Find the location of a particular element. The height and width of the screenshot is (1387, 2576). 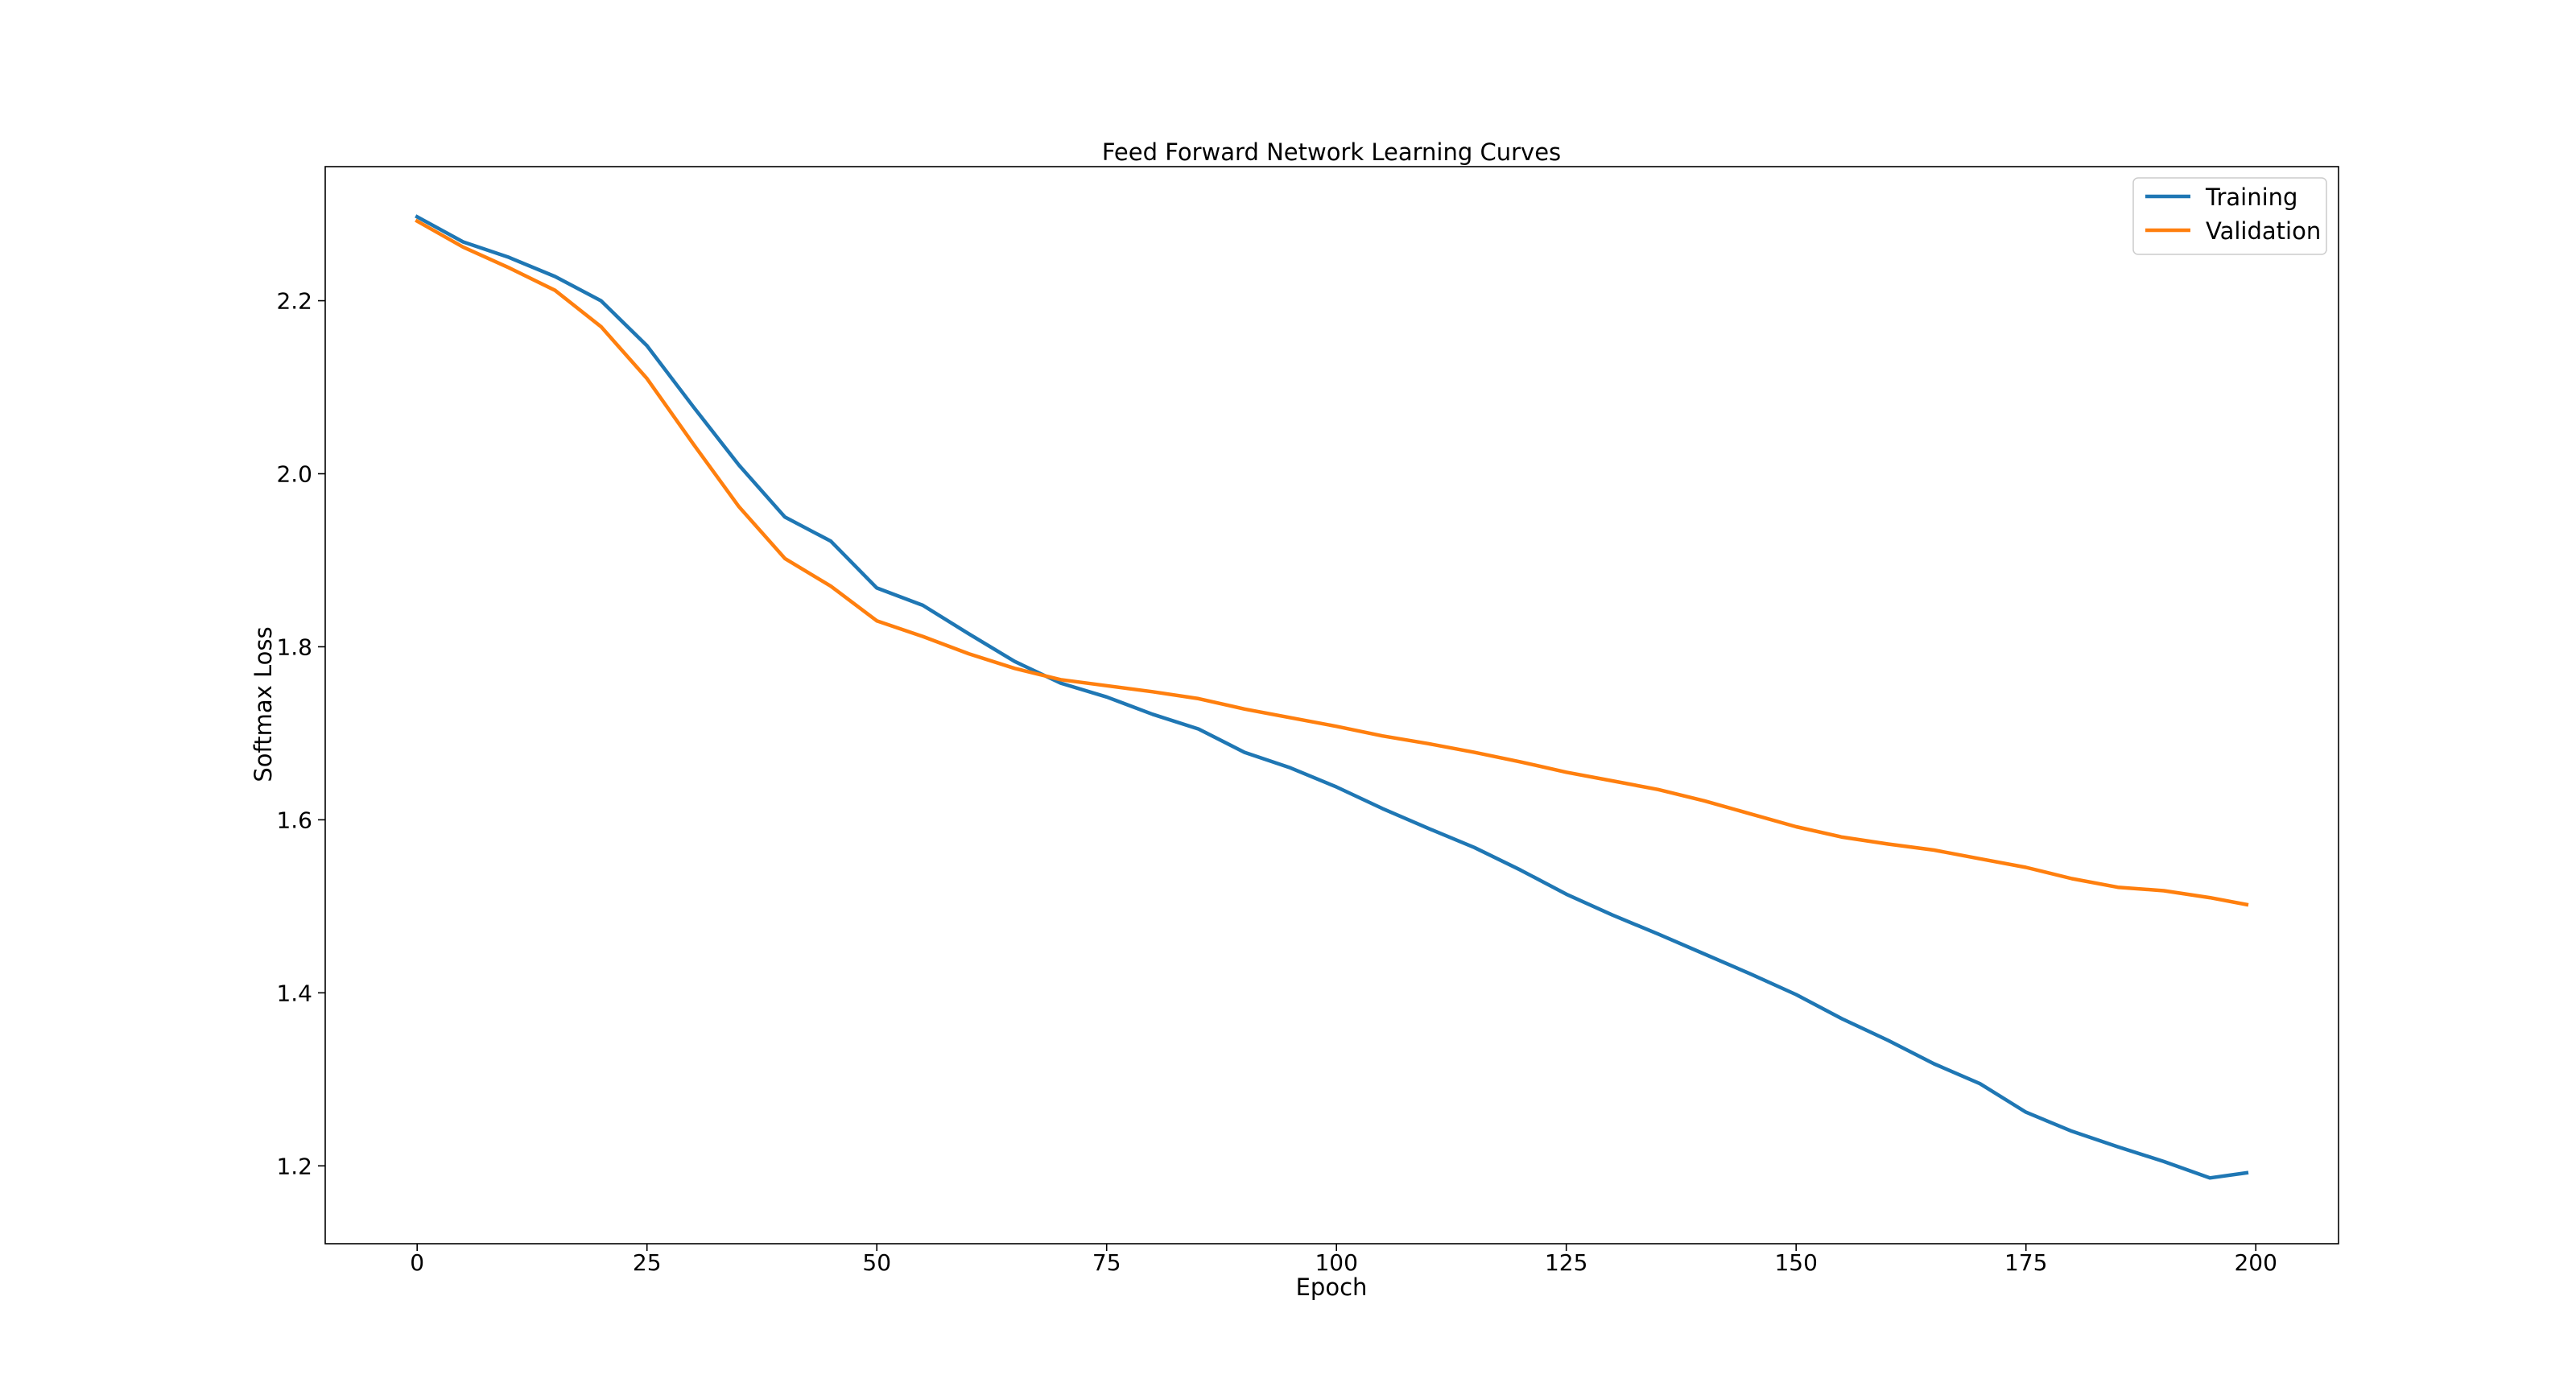

legend-label-training: Training is located at coordinates (2251, 197).